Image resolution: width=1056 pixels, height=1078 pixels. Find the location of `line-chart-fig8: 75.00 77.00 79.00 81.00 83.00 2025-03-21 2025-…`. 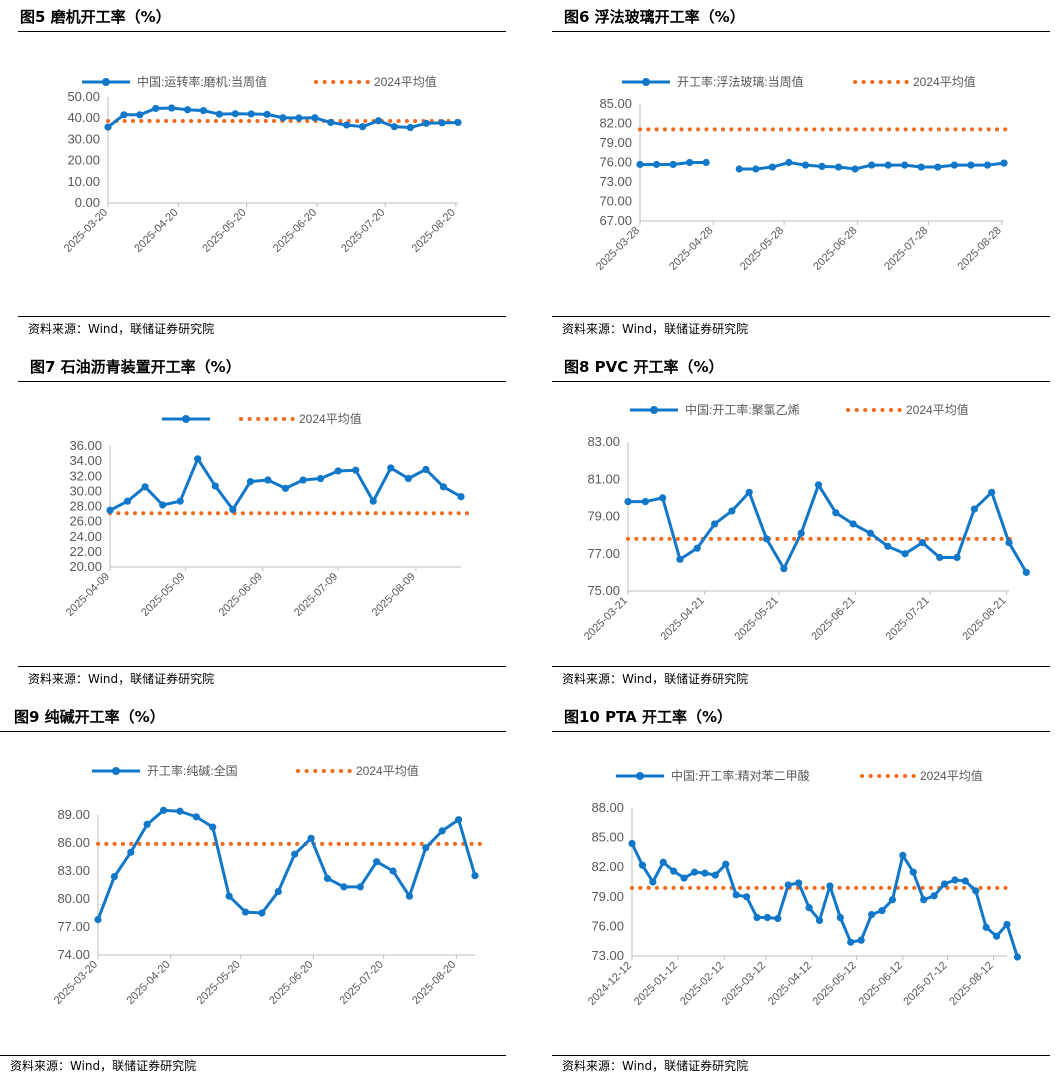

line-chart-fig8: 75.00 77.00 79.00 81.00 83.00 2025-03-21 2025-… is located at coordinates (806, 522).